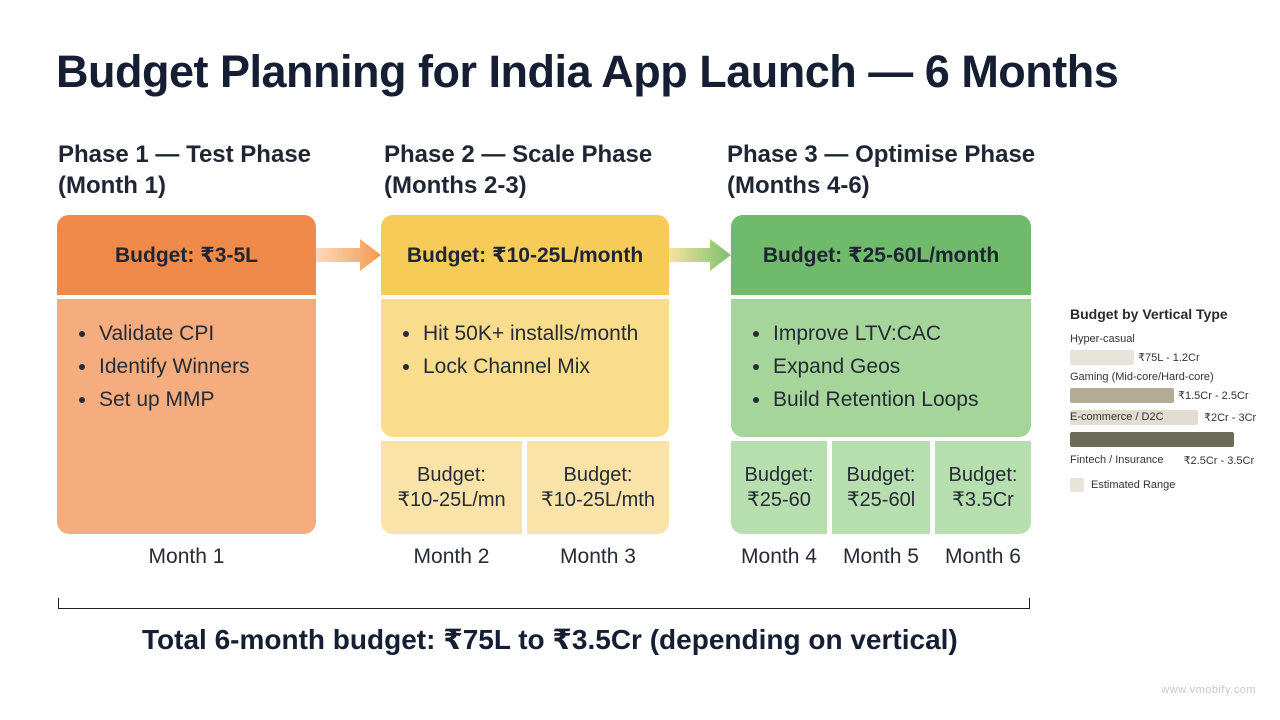 The height and width of the screenshot is (720, 1280). I want to click on month-1-label: Month 1, so click(186, 556).